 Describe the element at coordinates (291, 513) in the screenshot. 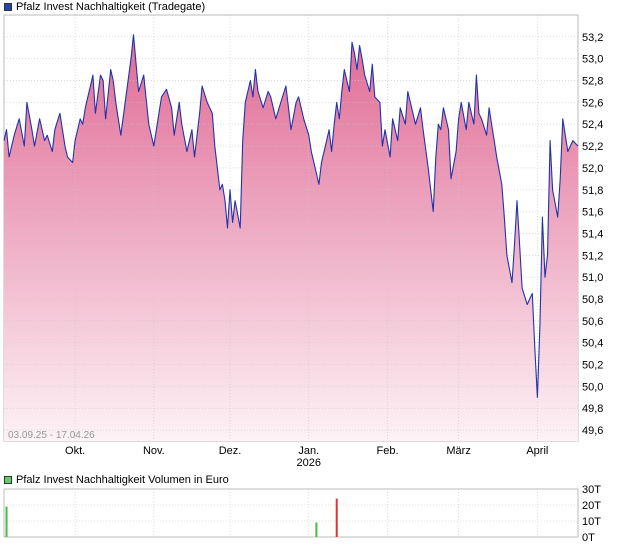

I see `volume-plot-area` at that location.